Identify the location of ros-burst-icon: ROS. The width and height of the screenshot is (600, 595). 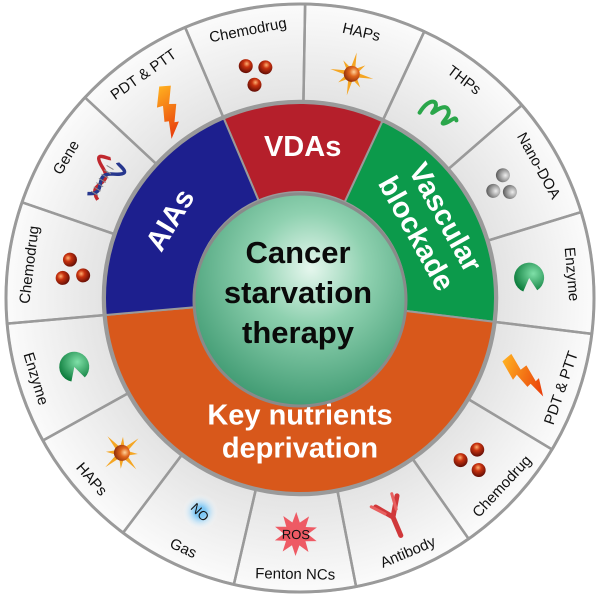
(295, 533).